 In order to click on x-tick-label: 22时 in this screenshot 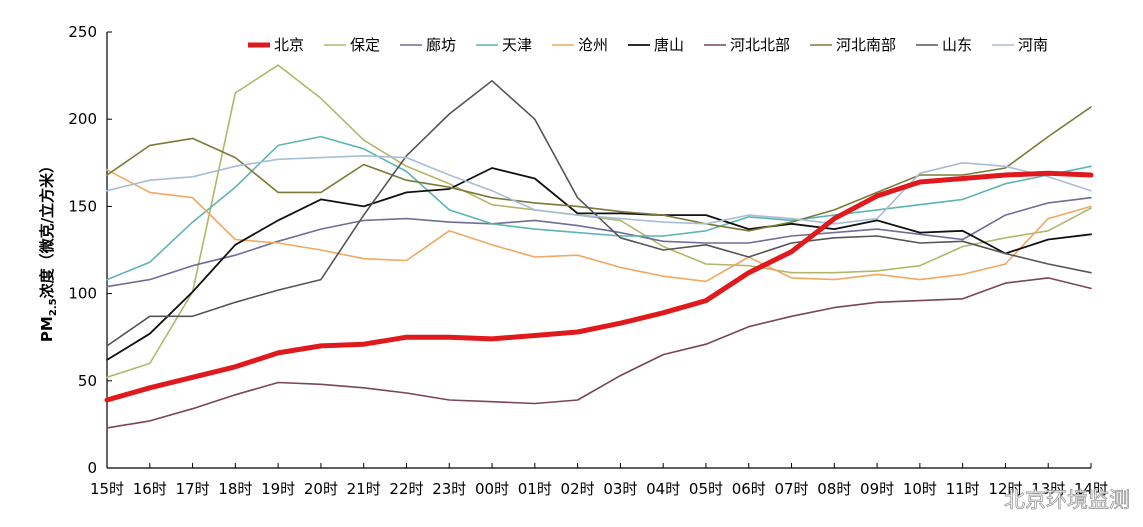, I will do `click(406, 489)`.